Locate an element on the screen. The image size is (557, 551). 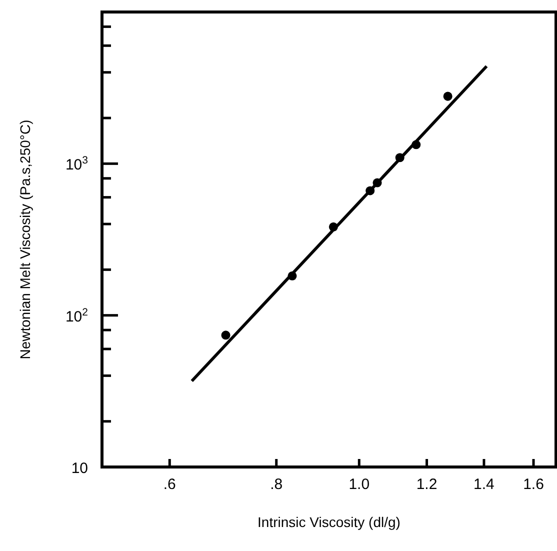
x-tick-label: 1.6 is located at coordinates (533, 484).